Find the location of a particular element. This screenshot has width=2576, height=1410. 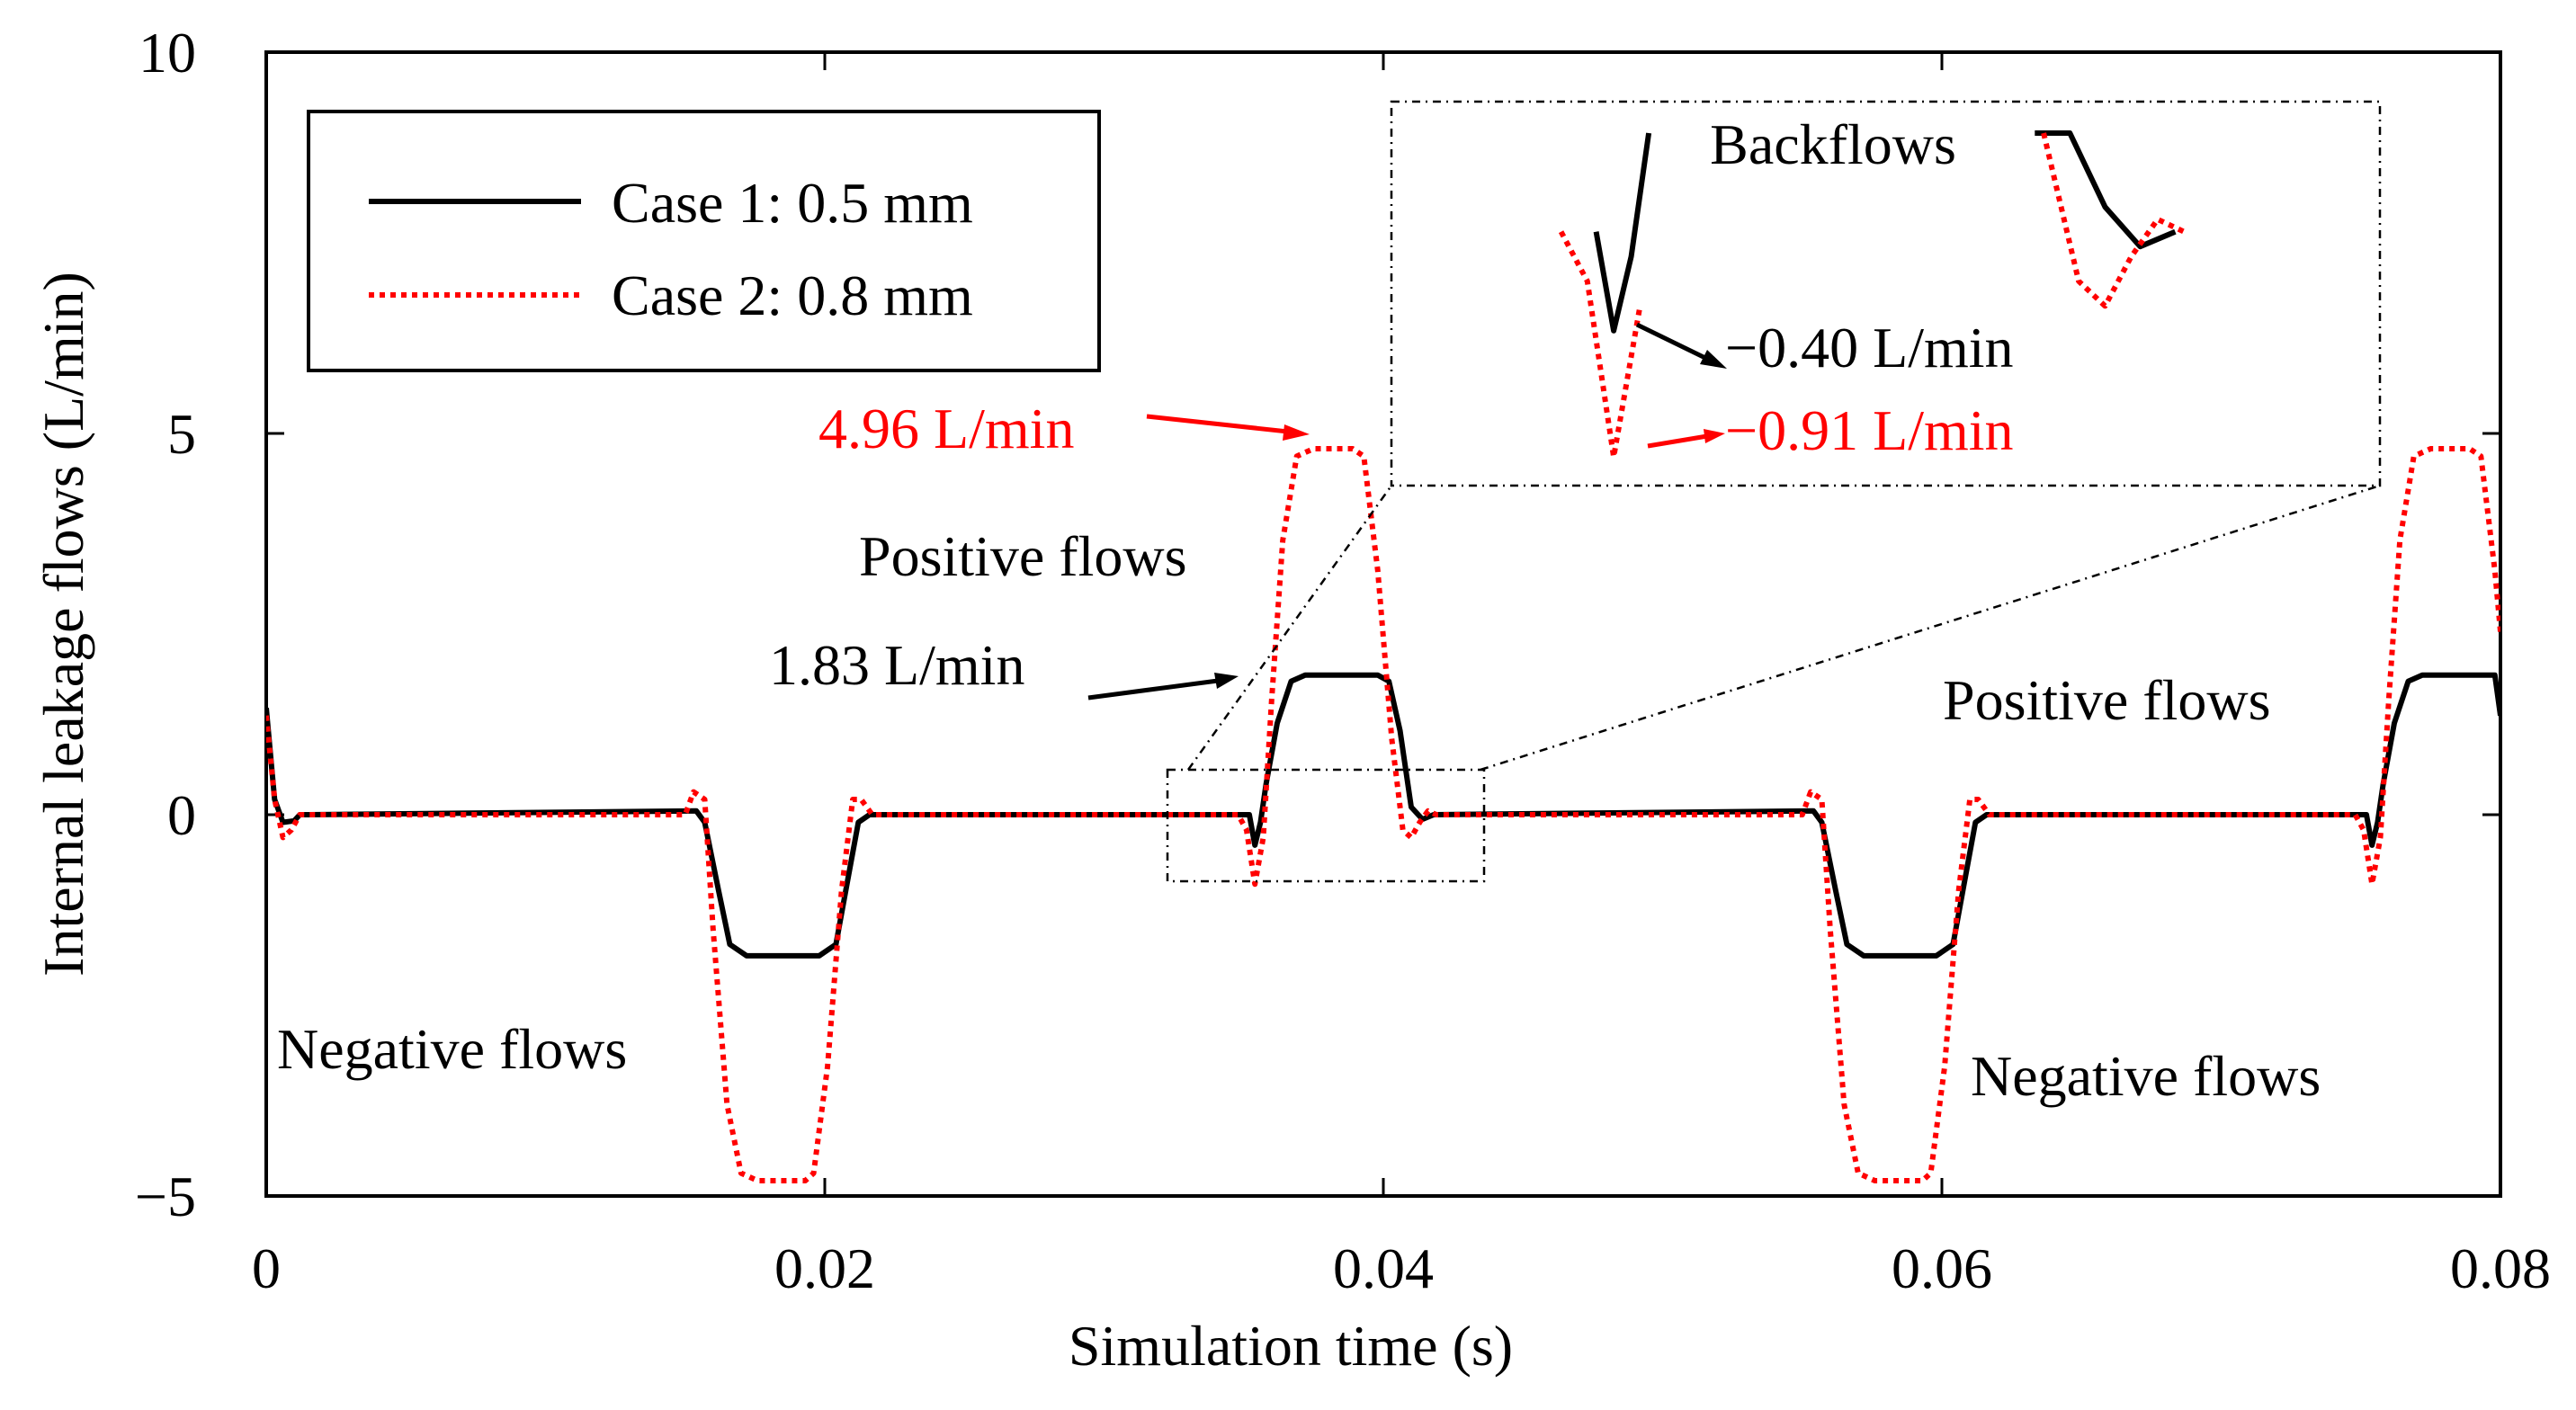

inset-label-case2: −0.91 L/min is located at coordinates (1869, 430).